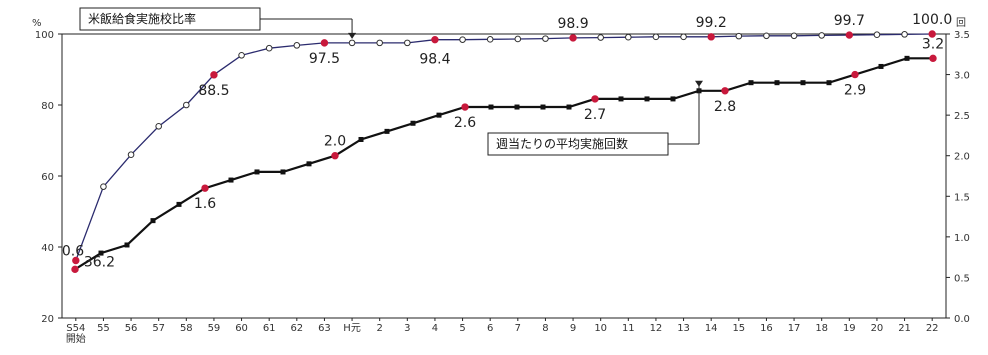  Describe the element at coordinates (352, 328) in the screenshot. I see `x-tick-label: H元` at that location.